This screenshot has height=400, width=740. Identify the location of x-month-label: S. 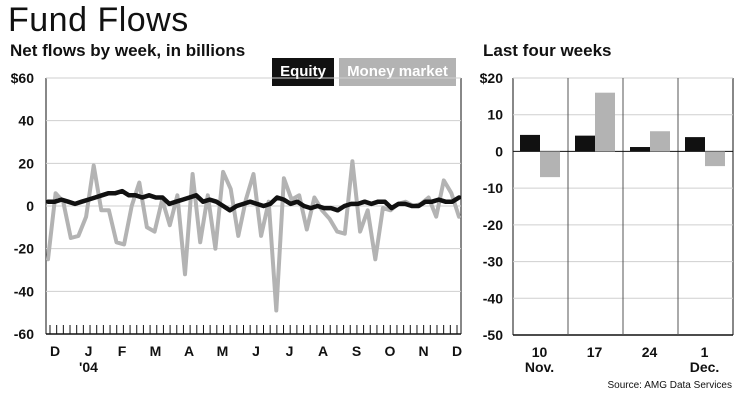
(356, 351).